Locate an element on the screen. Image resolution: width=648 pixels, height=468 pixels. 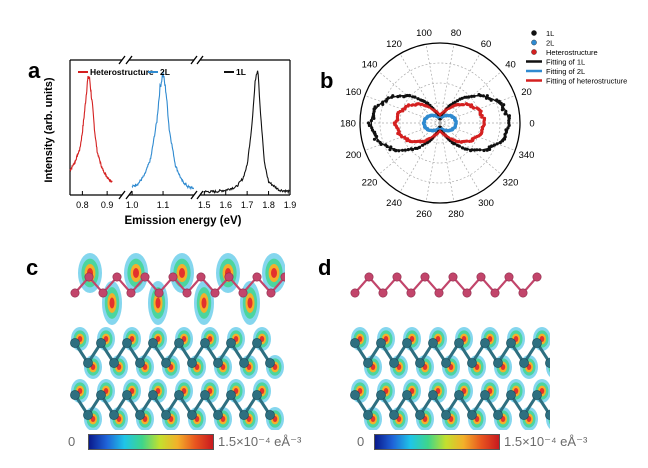
fit-curve-heterostructure is located at coordinates (440, 123).